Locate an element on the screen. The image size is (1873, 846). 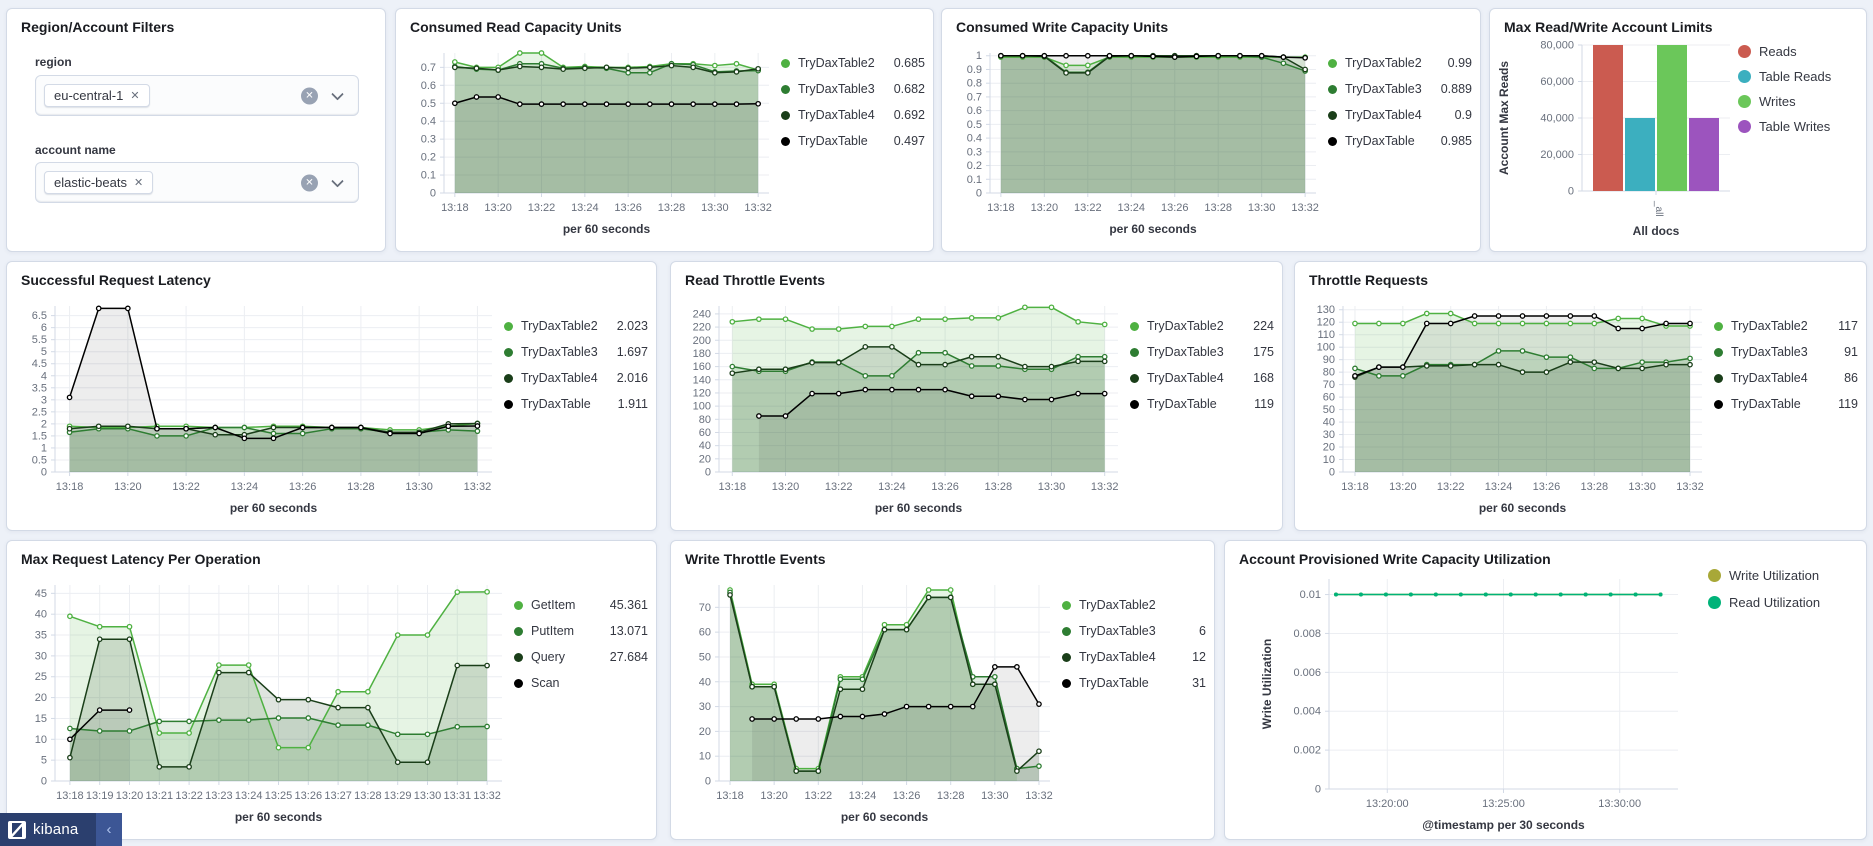
legend-item: TryDaxTable 0.985 is located at coordinates (1400, 141).